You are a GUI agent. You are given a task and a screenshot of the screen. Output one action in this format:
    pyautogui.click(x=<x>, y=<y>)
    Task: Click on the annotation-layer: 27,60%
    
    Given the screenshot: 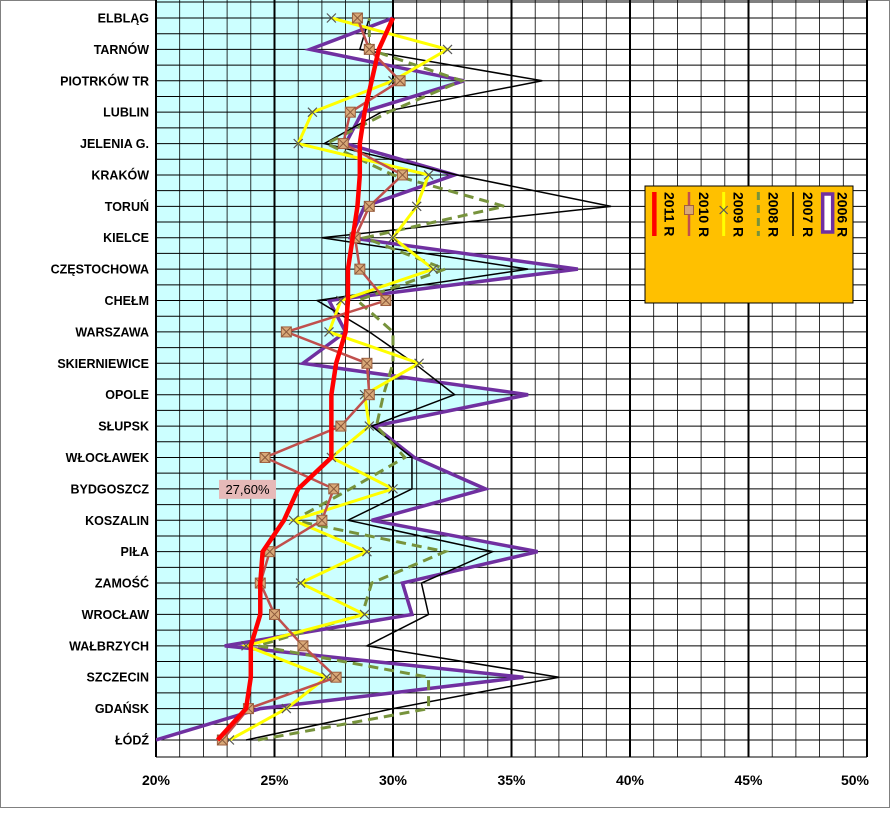 What is the action you would take?
    pyautogui.click(x=247, y=489)
    